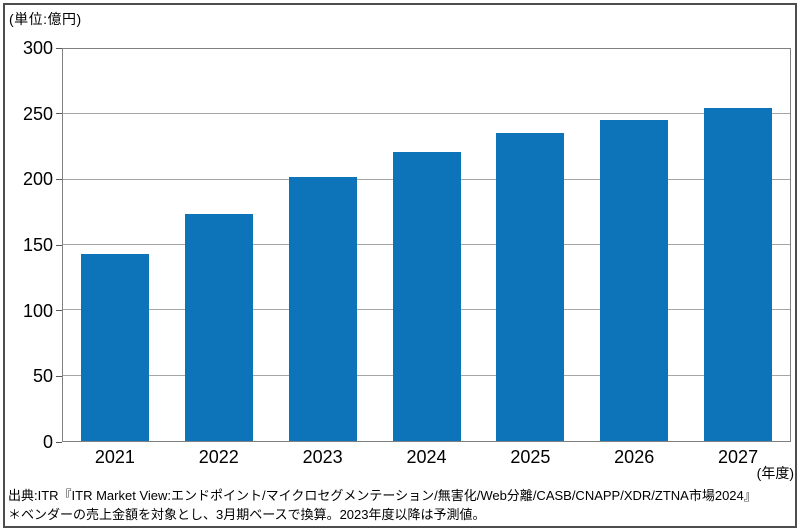  Describe the element at coordinates (37, 310) in the screenshot. I see `y-axis-label-100: 100` at that location.